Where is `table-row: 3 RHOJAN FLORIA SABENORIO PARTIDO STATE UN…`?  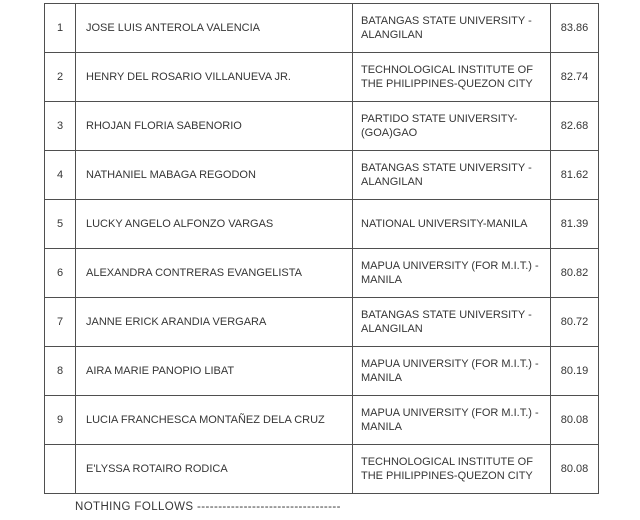 table-row: 3 RHOJAN FLORIA SABENORIO PARTIDO STATE UN… is located at coordinates (321, 126).